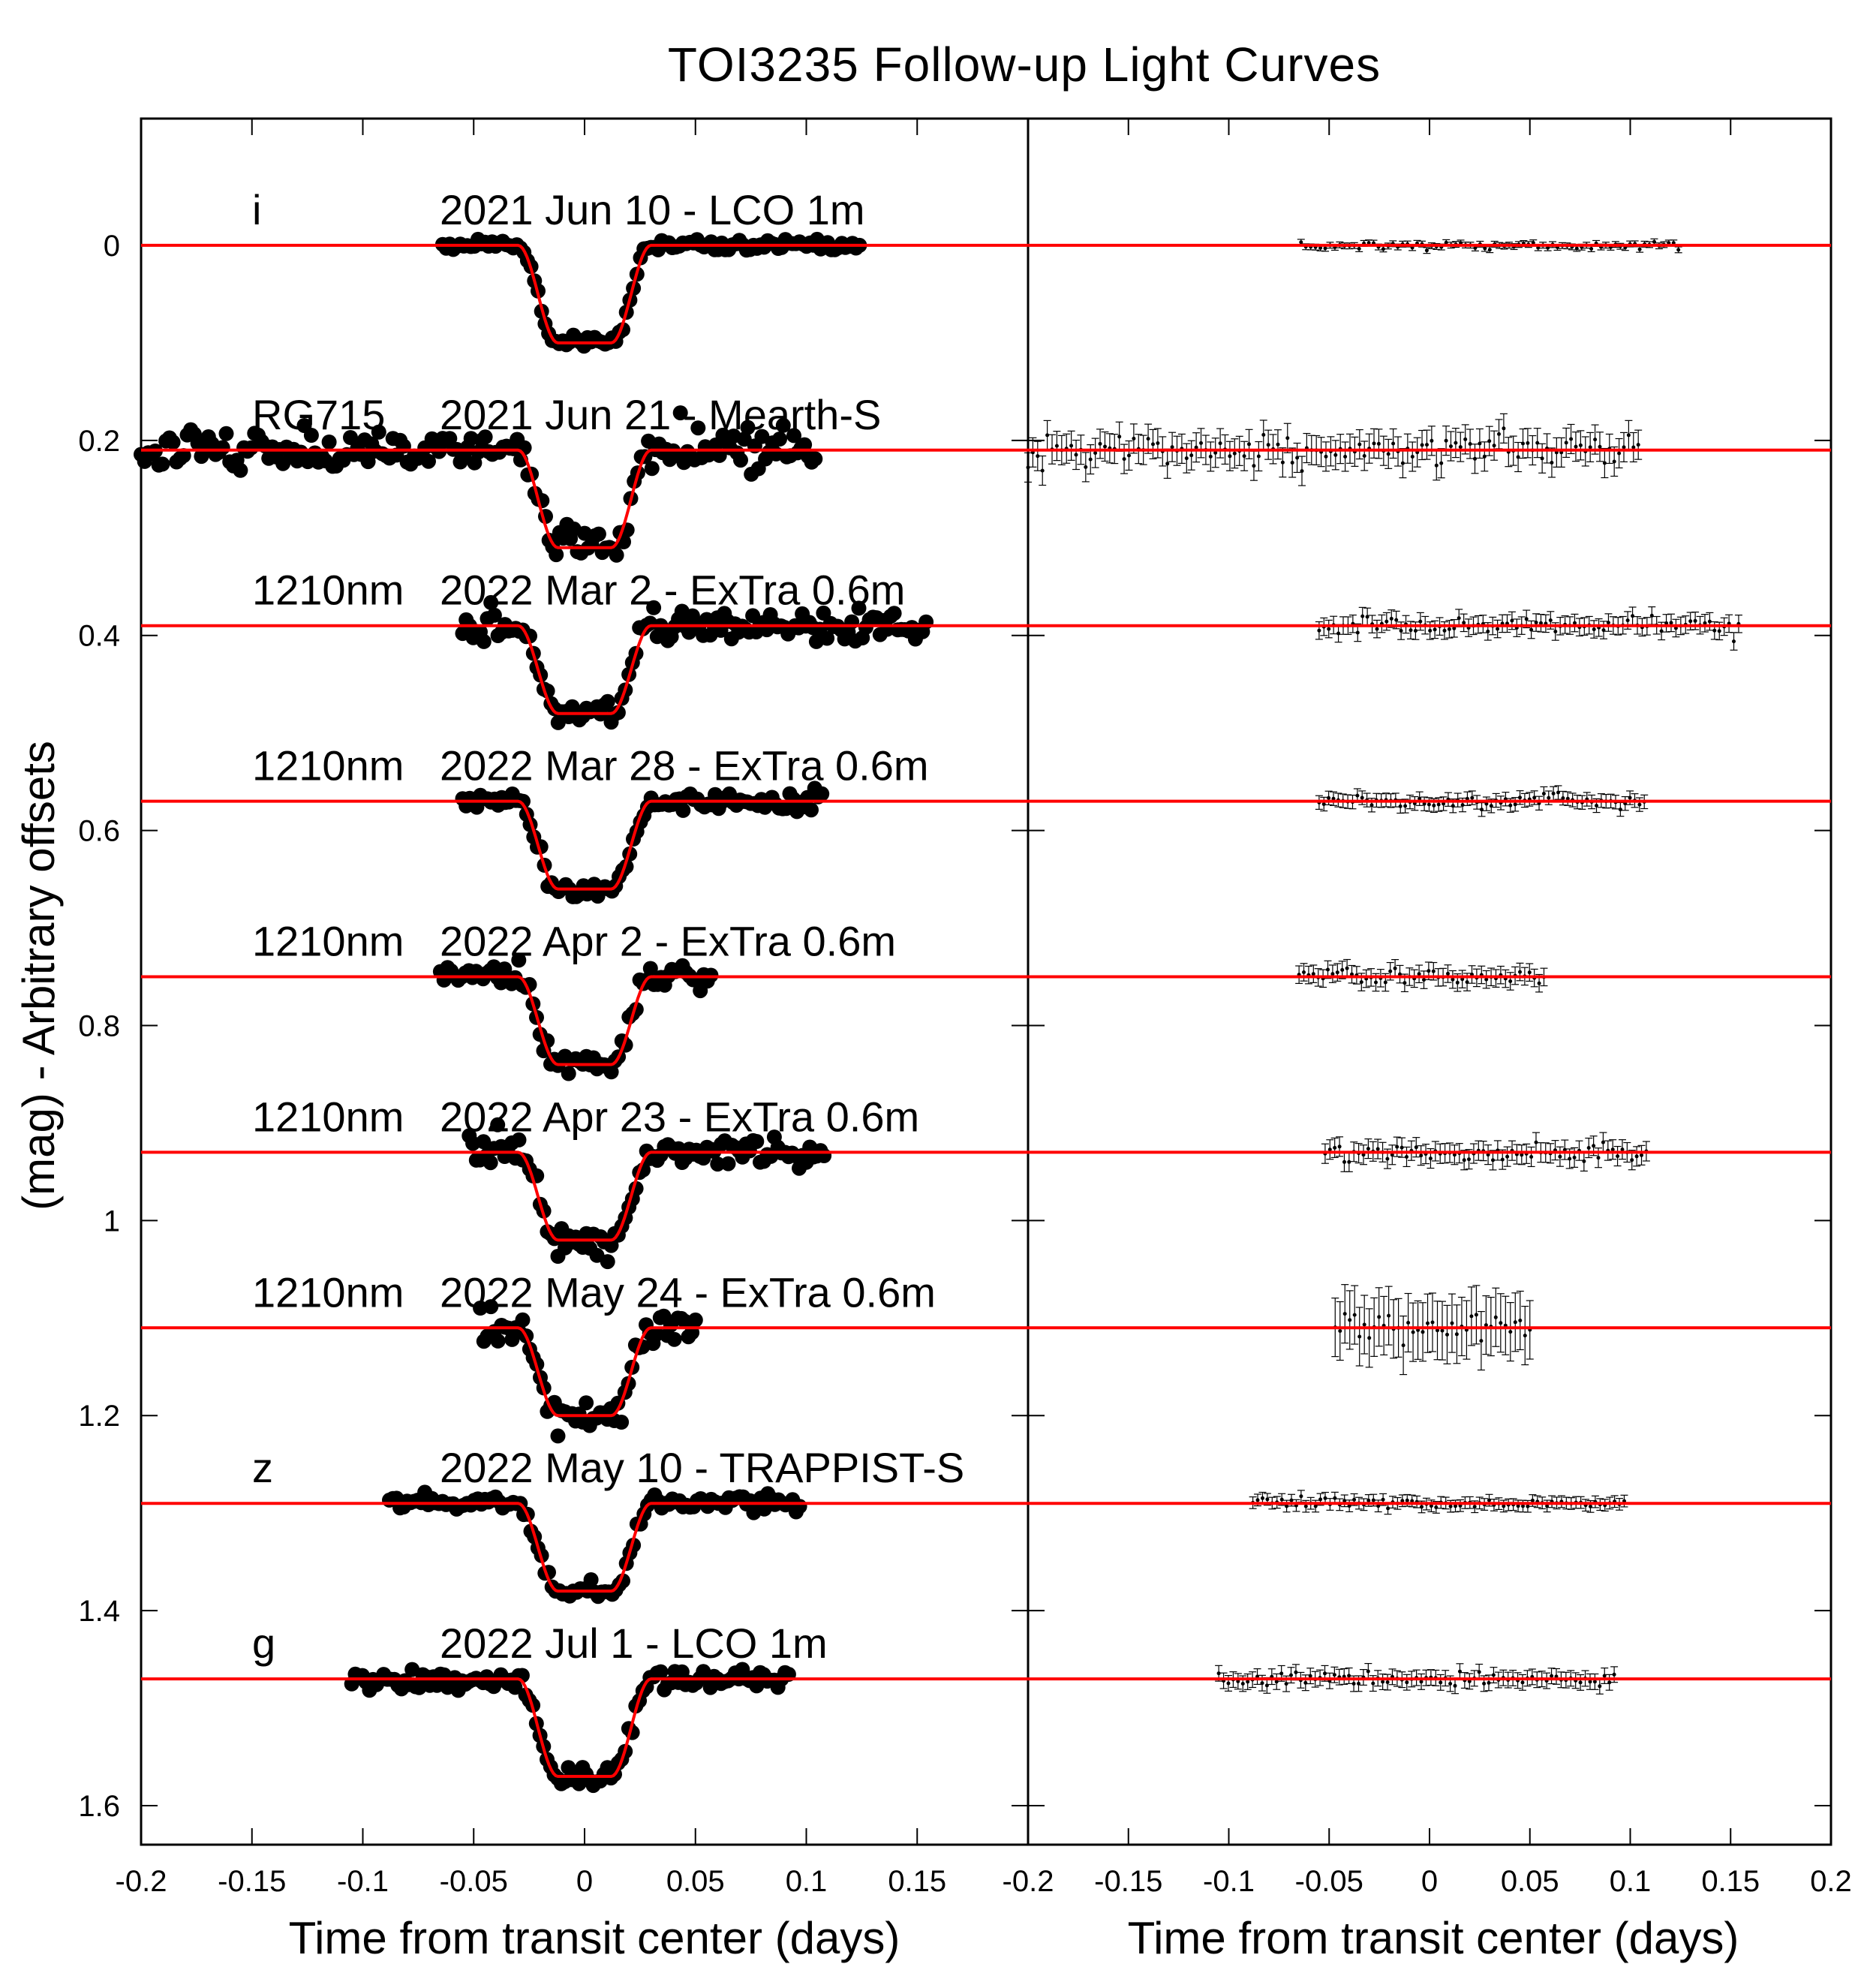 The height and width of the screenshot is (1970, 1876). Describe the element at coordinates (99, 1026) in the screenshot. I see `y-tick-label: 0.8` at that location.